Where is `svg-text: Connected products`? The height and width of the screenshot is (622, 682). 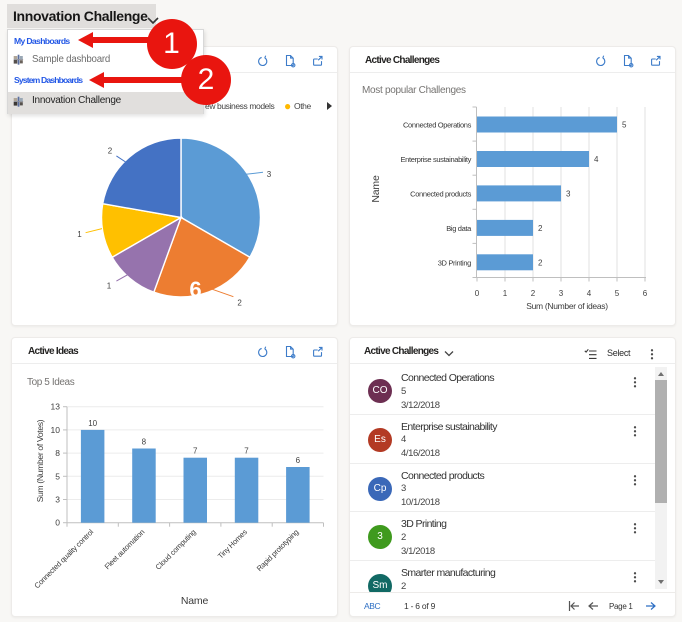 svg-text: Connected products is located at coordinates (440, 193).